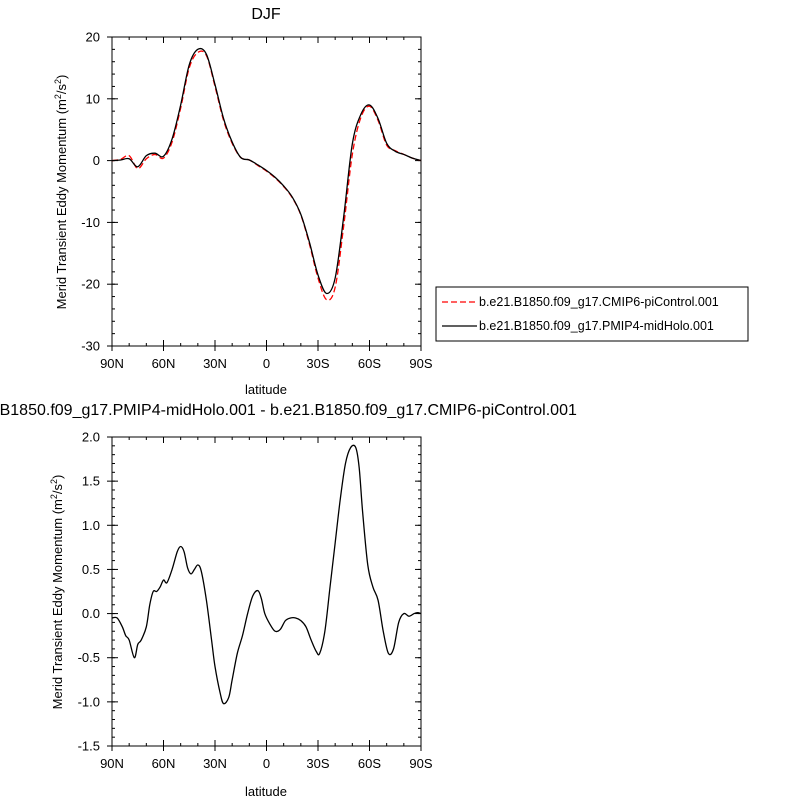  I want to click on top-x-tick-label: 60N, so click(164, 363).